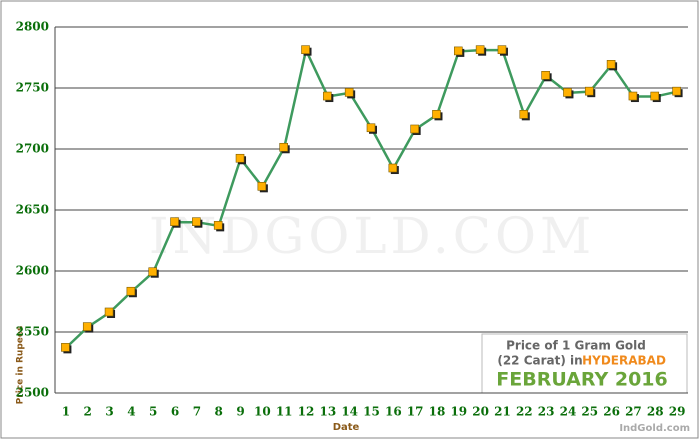  I want to click on x-tick-label: 11, so click(284, 412).